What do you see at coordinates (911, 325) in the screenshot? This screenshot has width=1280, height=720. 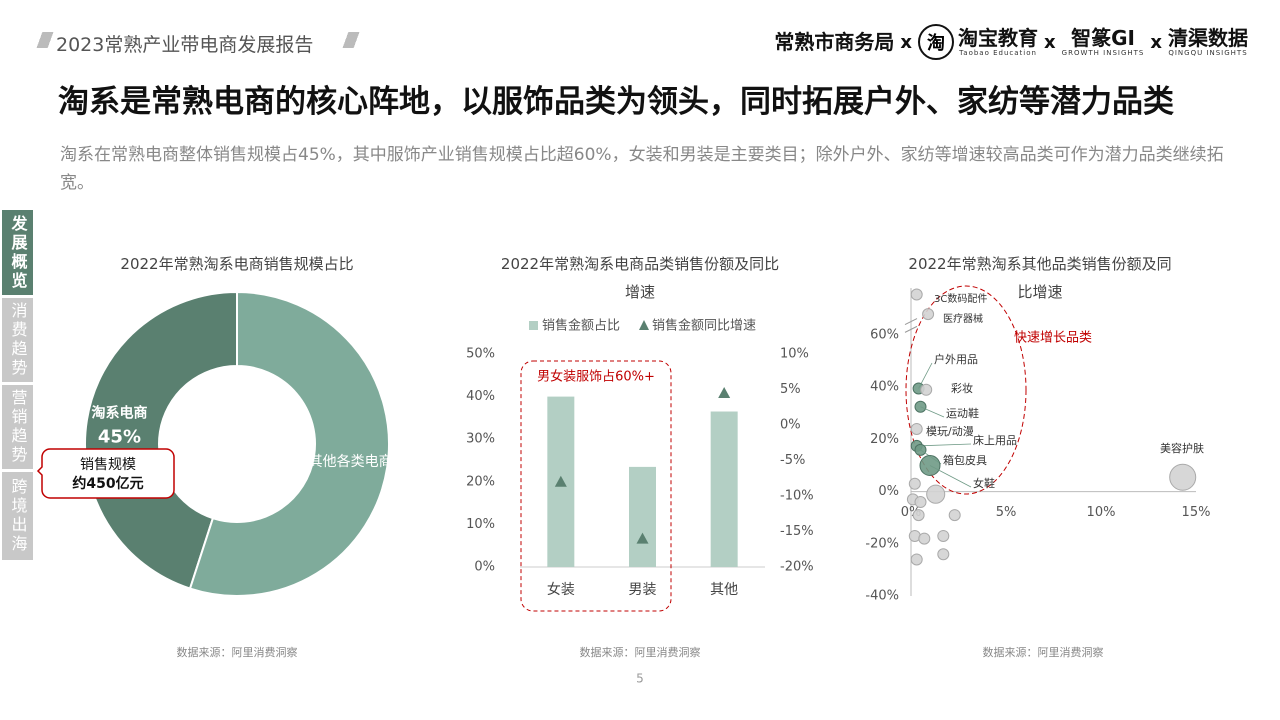 I see `axis-break` at bounding box center [911, 325].